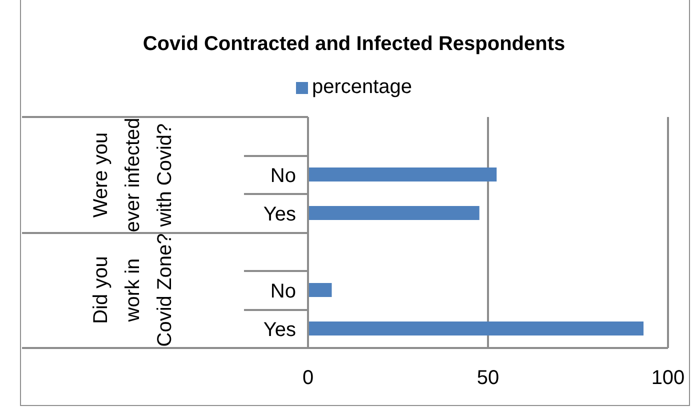 This screenshot has width=696, height=407. I want to click on text: Did you work in Covid Zone?, so click(133, 290).